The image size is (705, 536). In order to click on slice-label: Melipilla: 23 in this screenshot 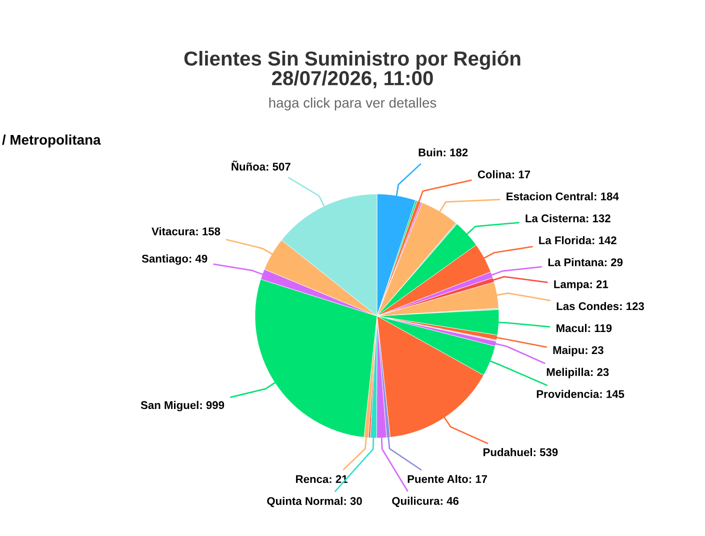, I will do `click(577, 373)`.